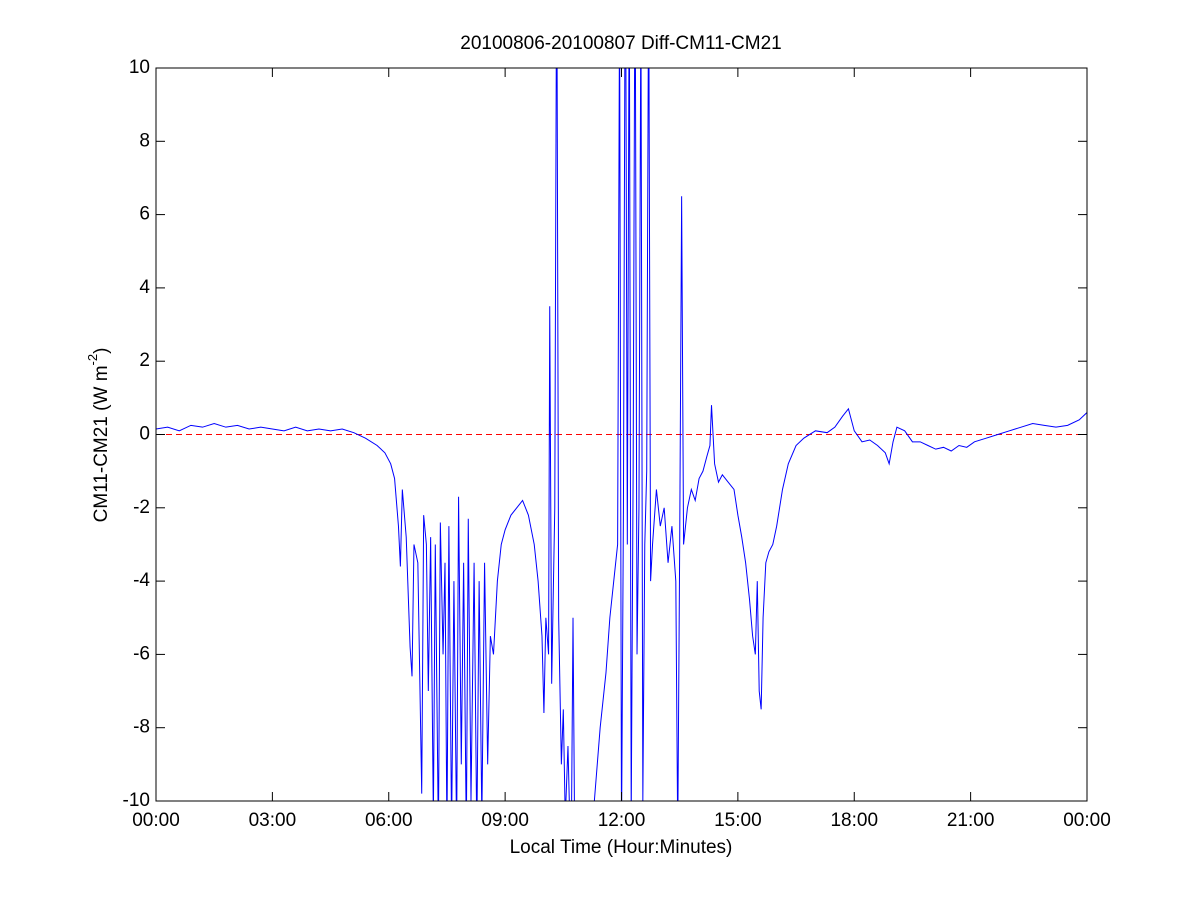  I want to click on chart-title: 20100806-20100807 Diff-CM11-CM21, so click(620, 43).